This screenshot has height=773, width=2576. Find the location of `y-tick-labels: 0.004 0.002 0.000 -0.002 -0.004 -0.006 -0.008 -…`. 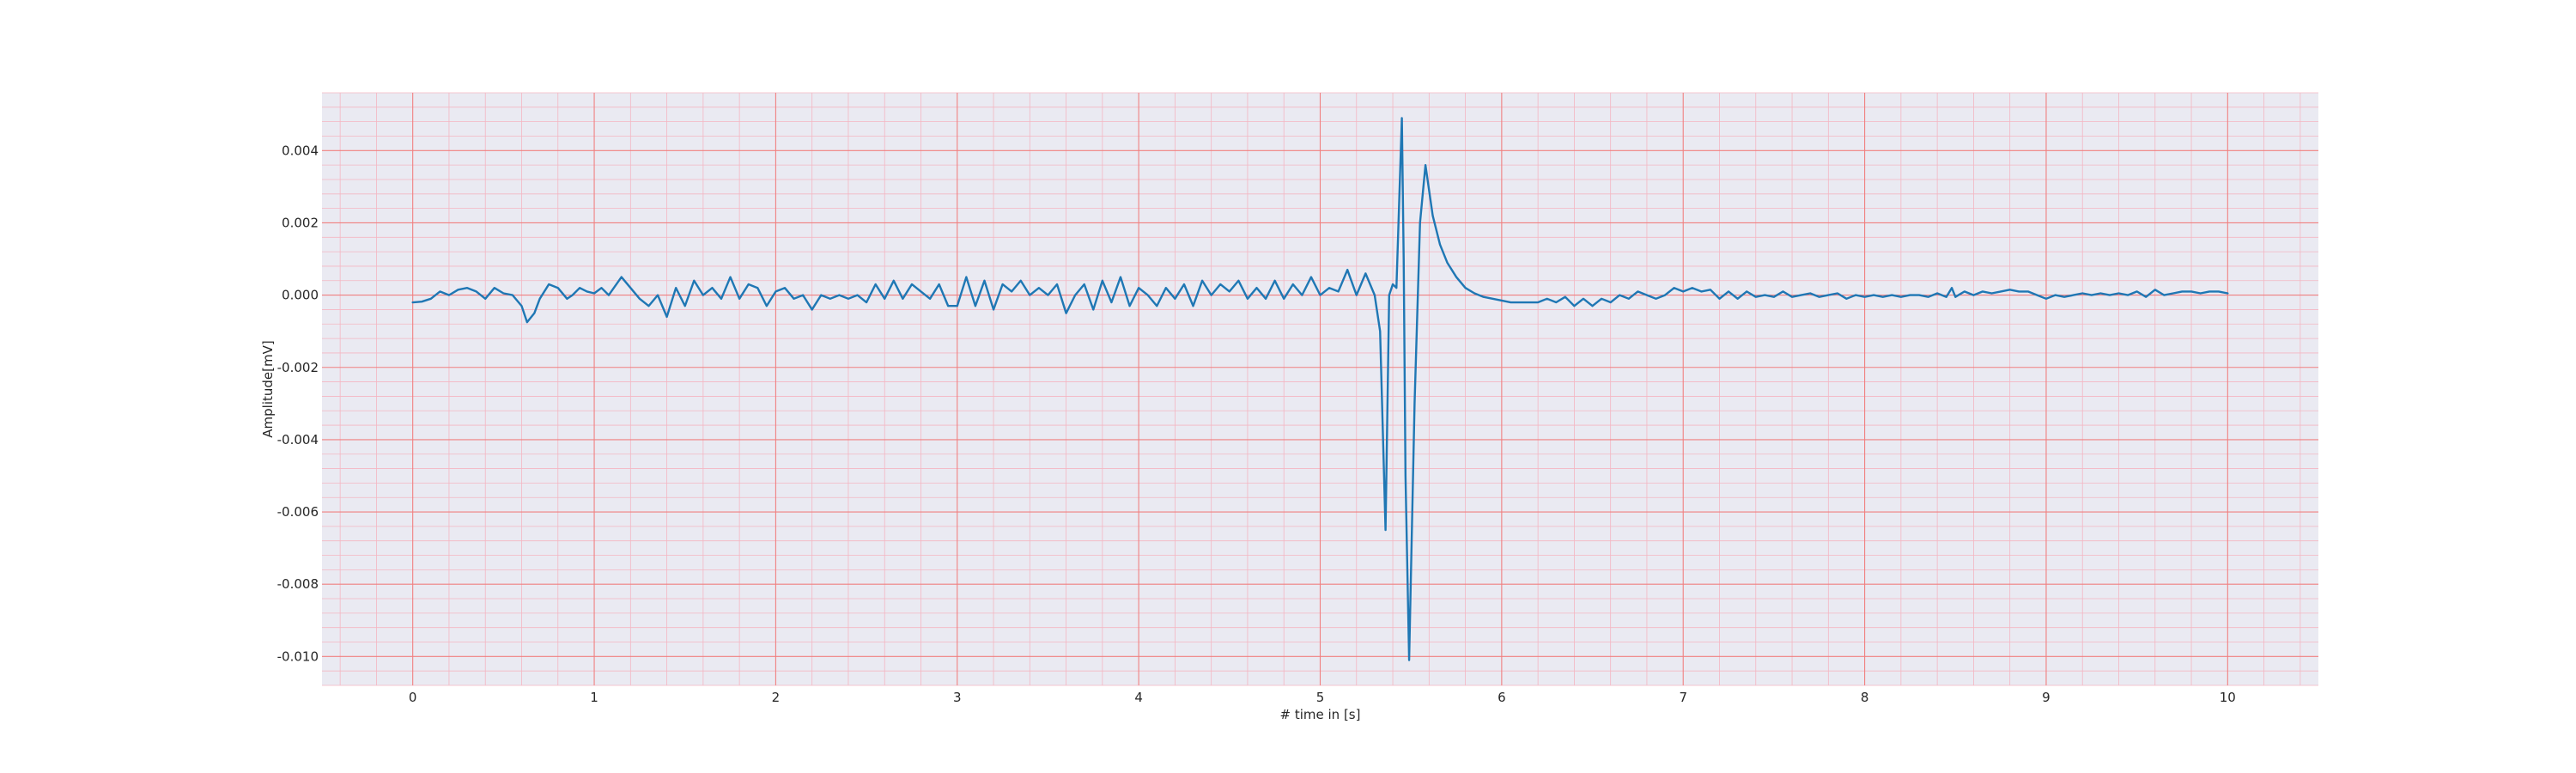

y-tick-labels: 0.004 0.002 0.000 -0.002 -0.004 -0.006 -0.008 -… is located at coordinates (298, 403).